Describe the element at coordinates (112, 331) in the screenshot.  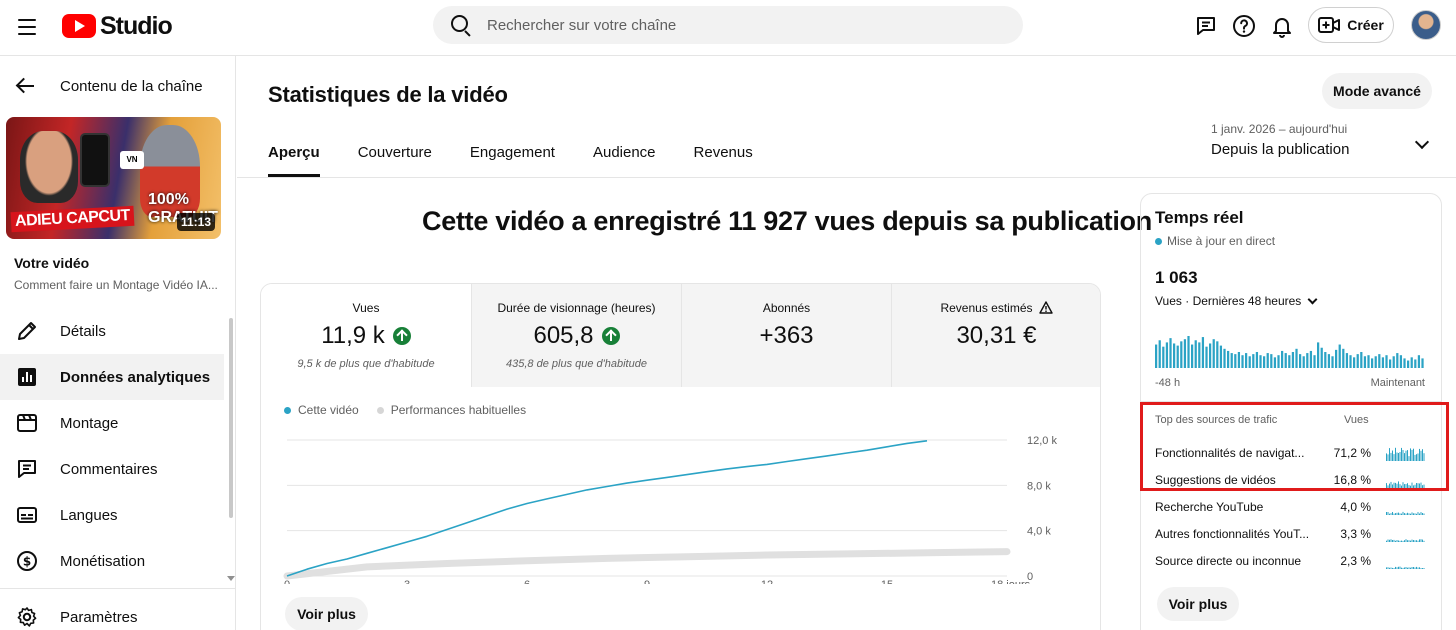
I see `sidebar-item-details: Détails` at that location.